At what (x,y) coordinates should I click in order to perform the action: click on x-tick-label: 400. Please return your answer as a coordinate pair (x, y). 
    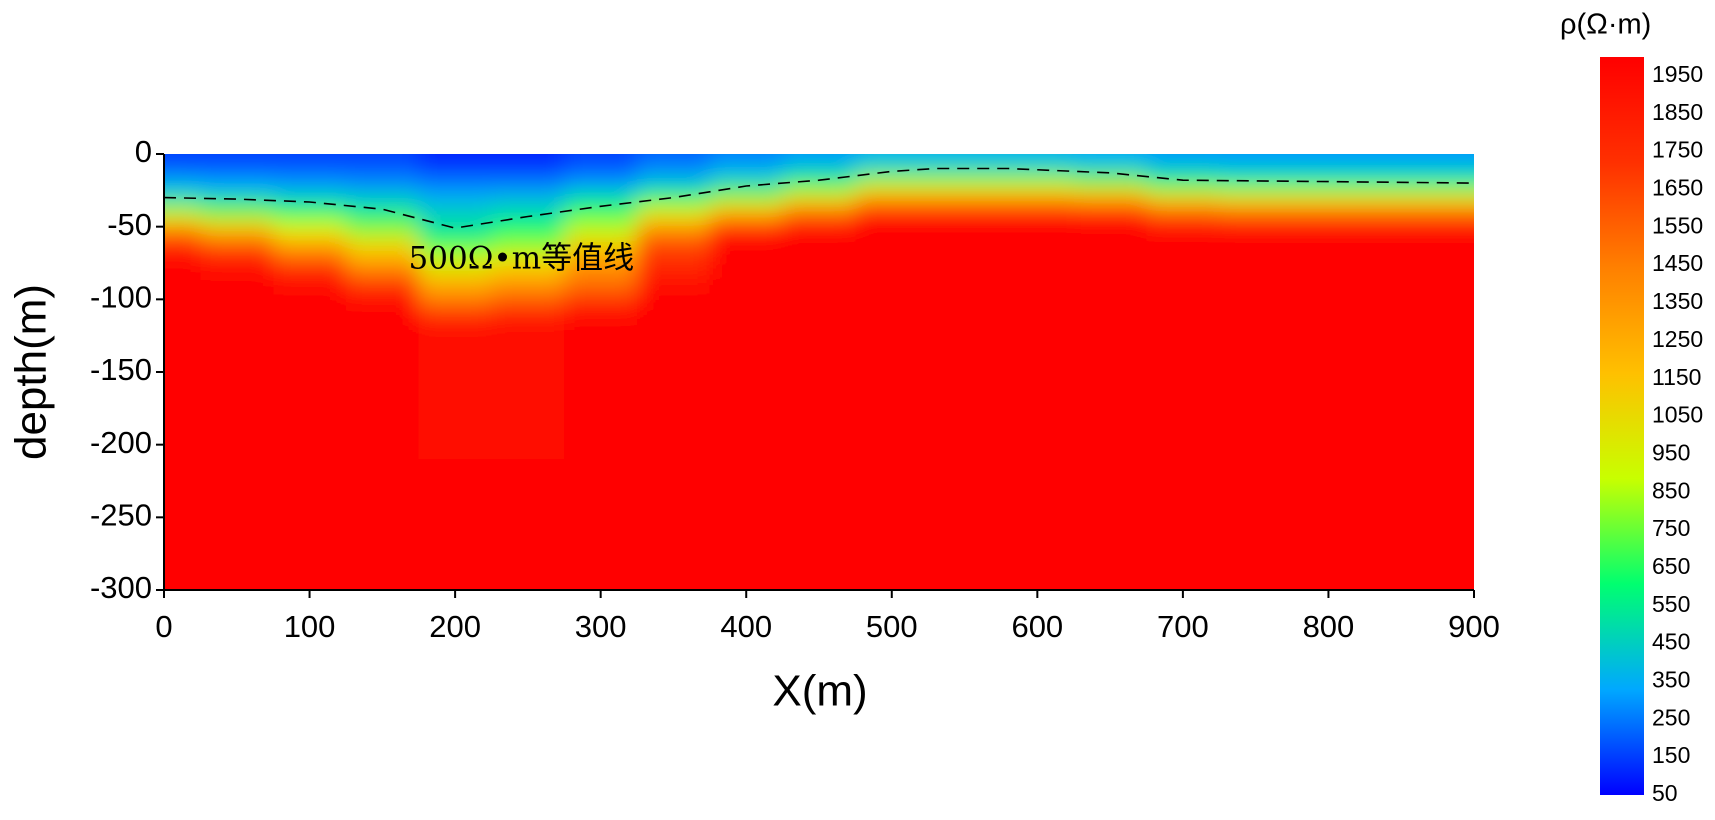
    Looking at the image, I should click on (746, 626).